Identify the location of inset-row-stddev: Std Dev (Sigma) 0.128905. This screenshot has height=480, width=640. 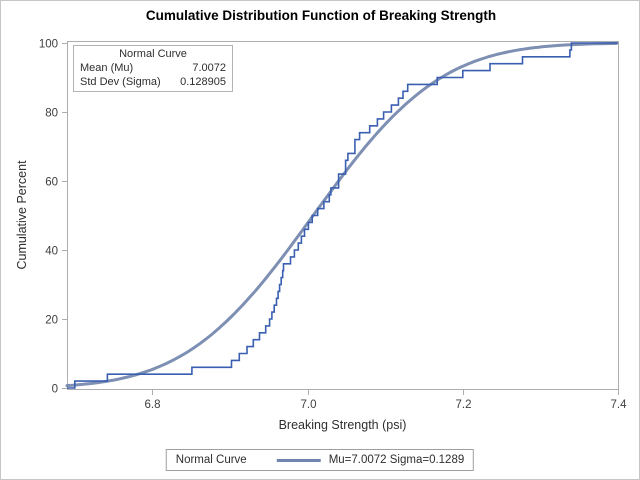
(153, 82).